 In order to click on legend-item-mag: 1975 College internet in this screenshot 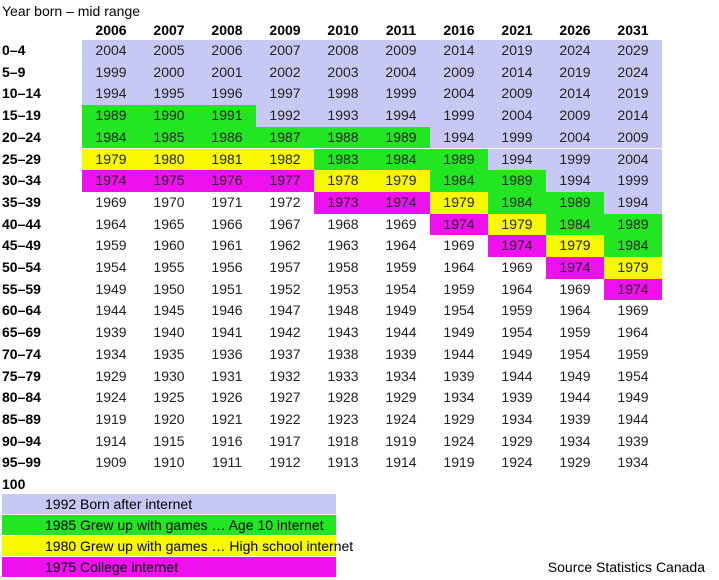, I will do `click(169, 567)`.